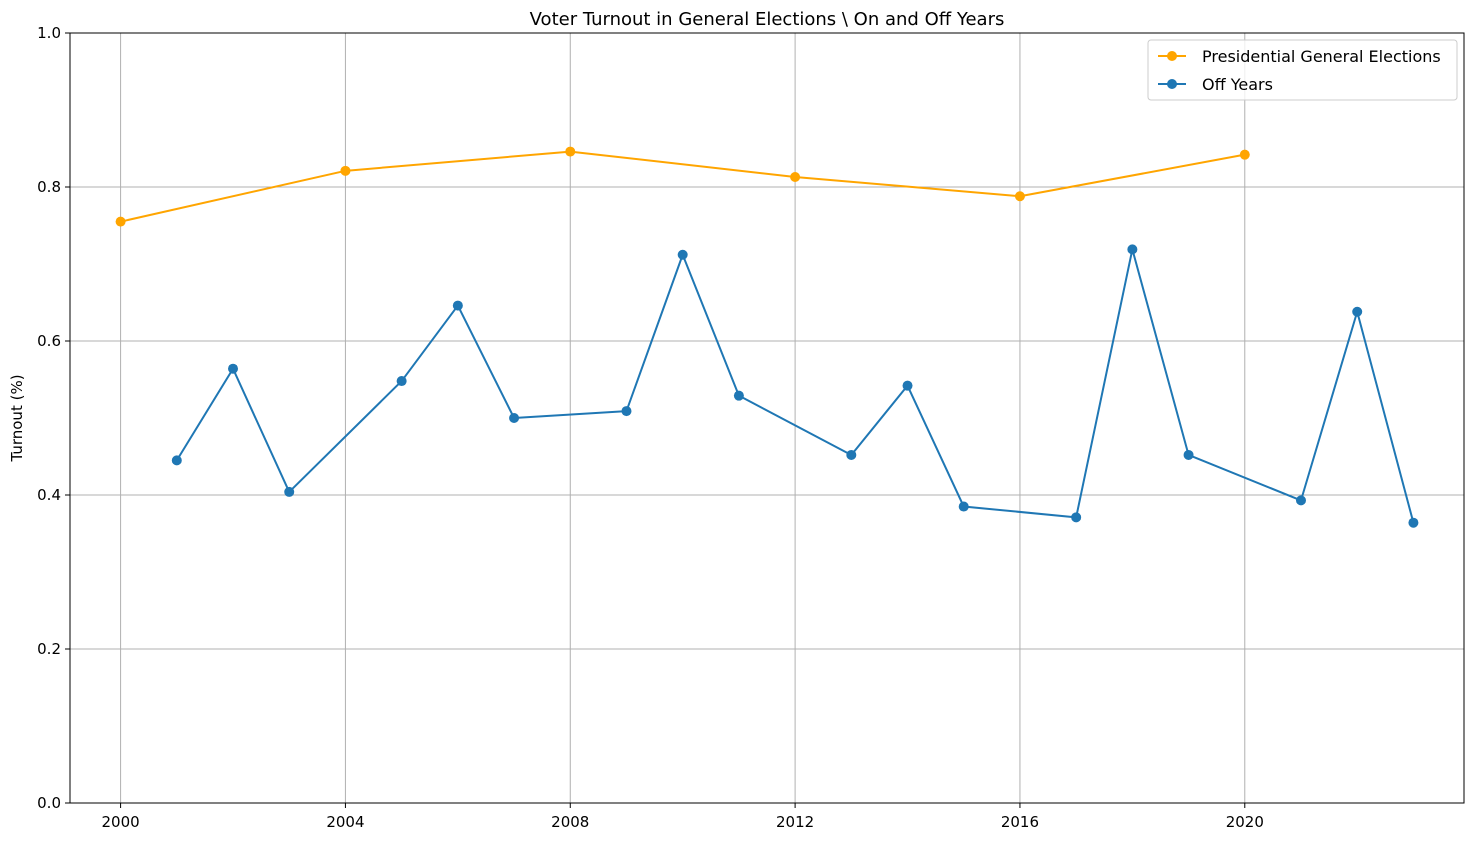  What do you see at coordinates (49, 33) in the screenshot?
I see `y-tick-label: 1.0` at bounding box center [49, 33].